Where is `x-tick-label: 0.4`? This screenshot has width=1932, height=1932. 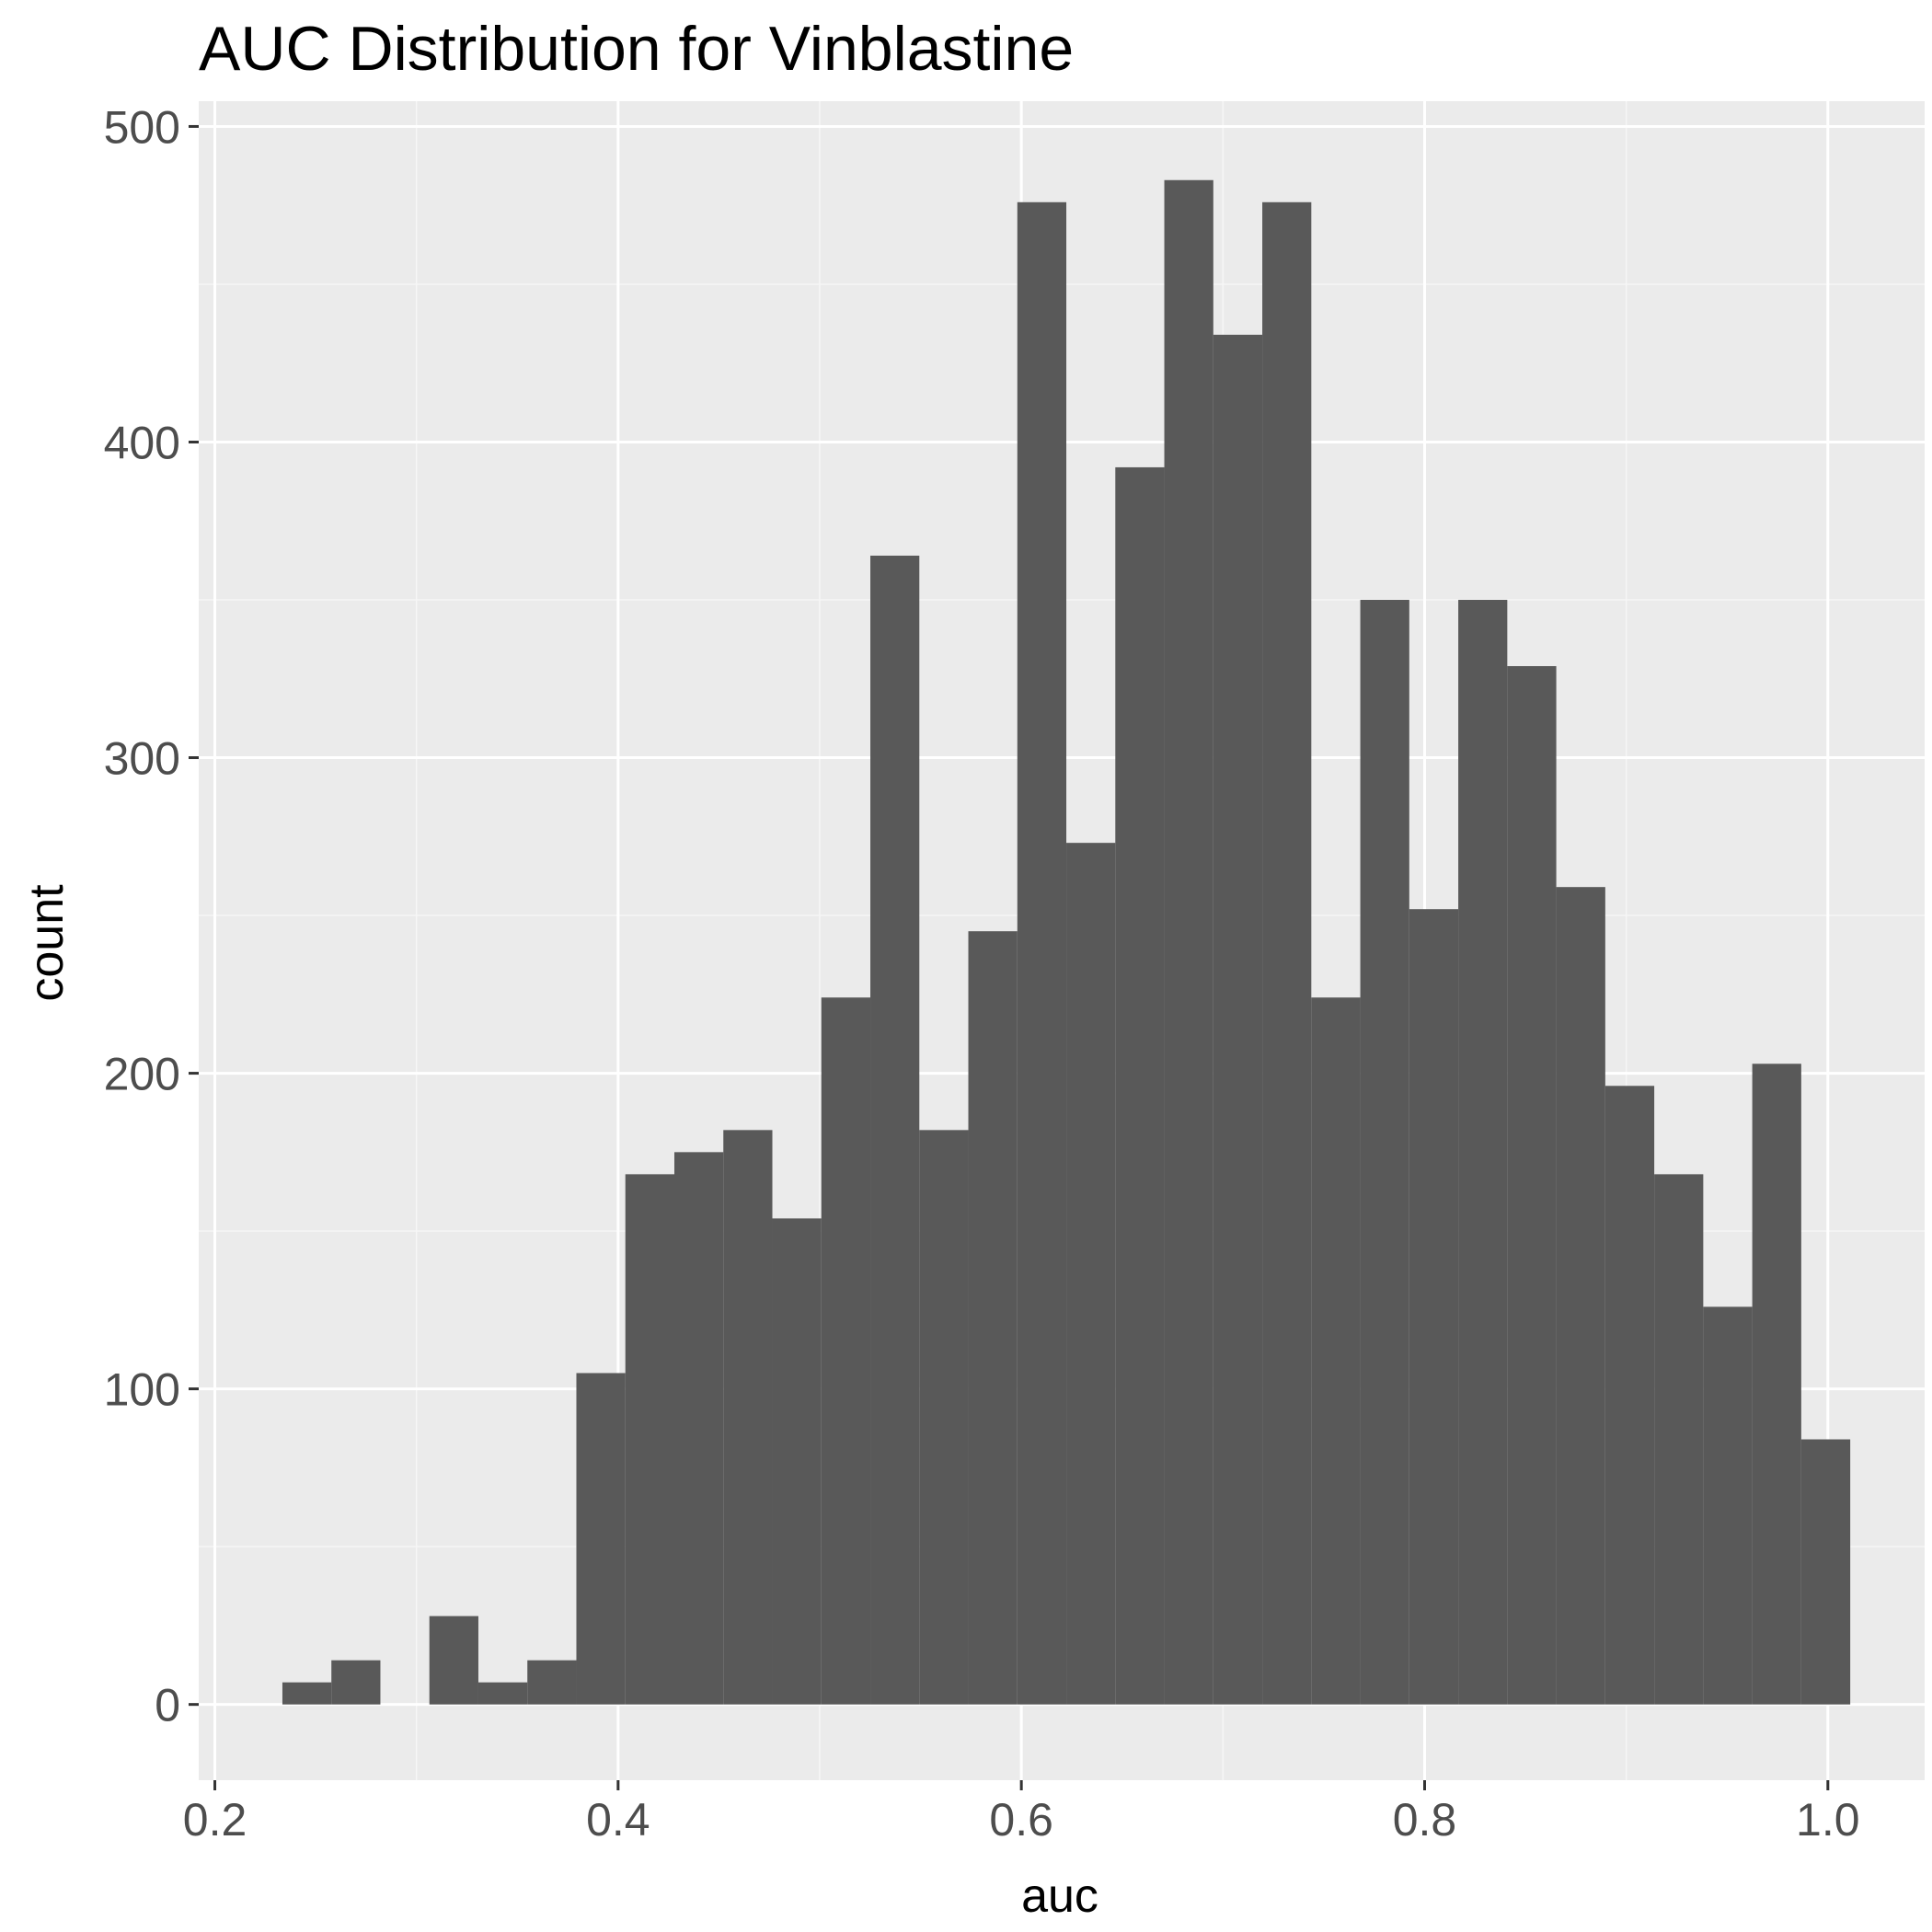
x-tick-label: 0.4 is located at coordinates (618, 1820).